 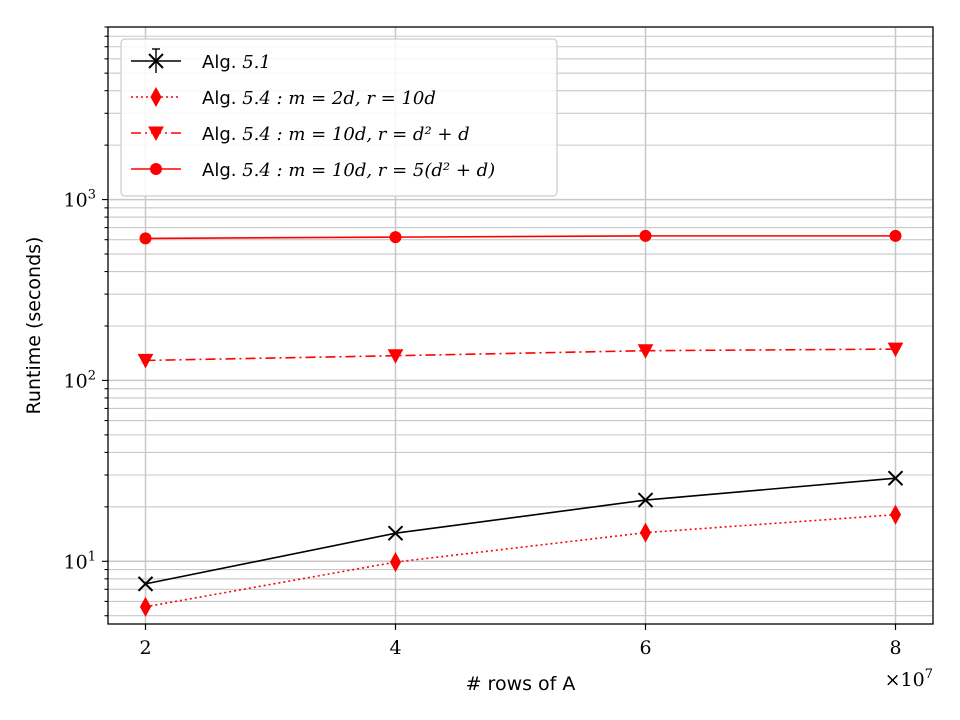 What do you see at coordinates (645, 648) in the screenshot?
I see `x-tick-label: 6` at bounding box center [645, 648].